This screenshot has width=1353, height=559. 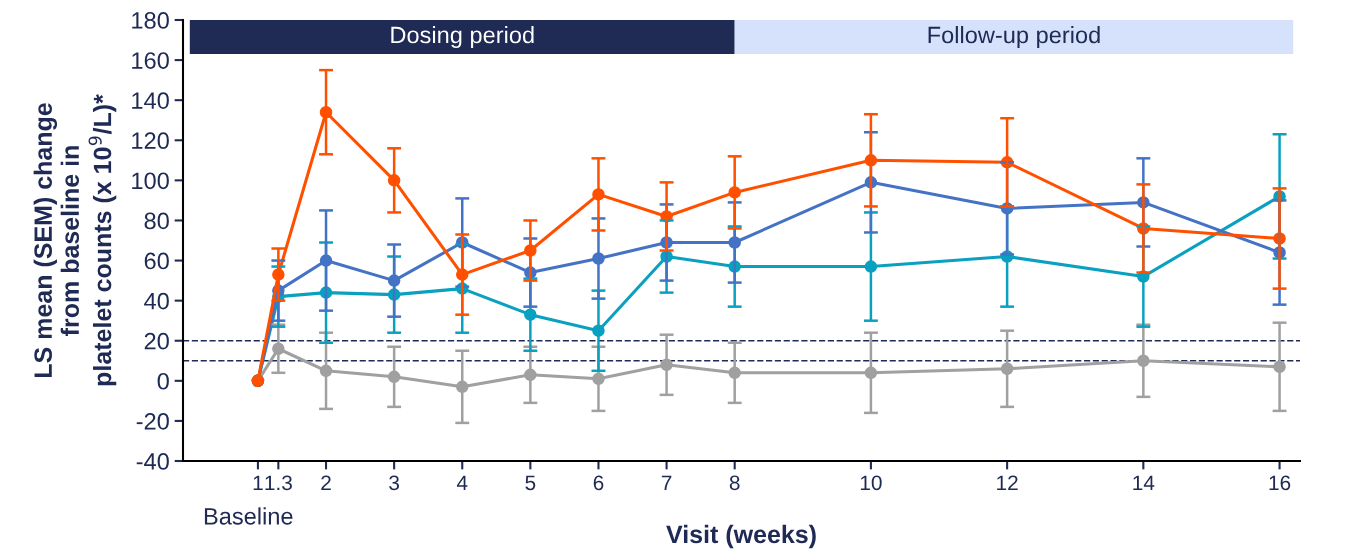 I want to click on y-axis-title: LS mean (SEM) change from baseline in platelet counts (x 10$^{9}$/L)*, so click(x=75, y=240).